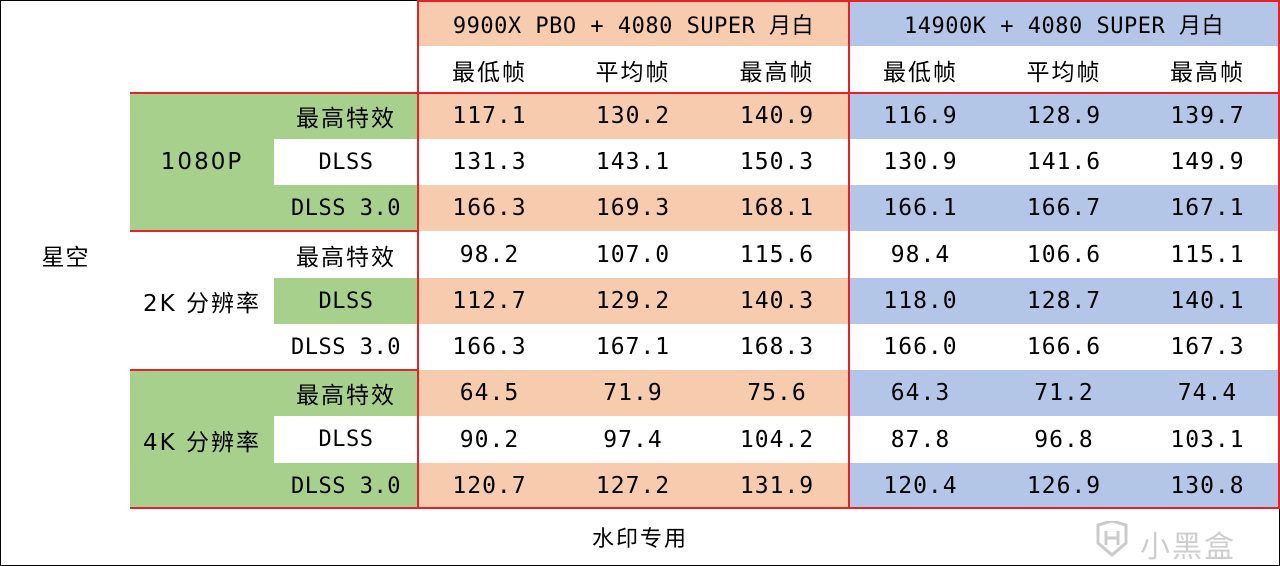  Describe the element at coordinates (1208, 255) in the screenshot. I see `value-cell-b: 115.1` at that location.